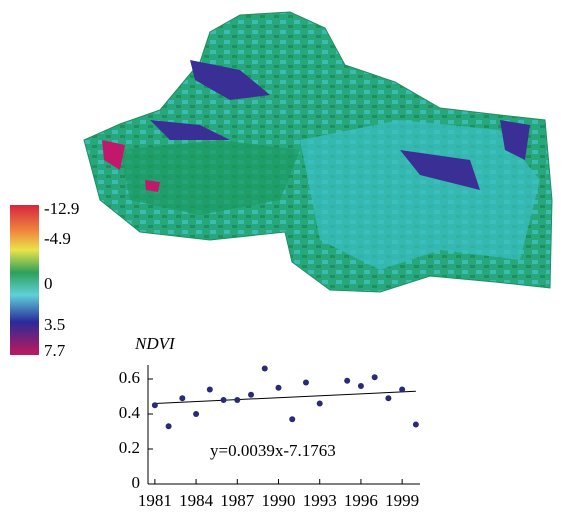 This screenshot has height=515, width=567. I want to click on y-axis-label: NDVI, so click(155, 343).